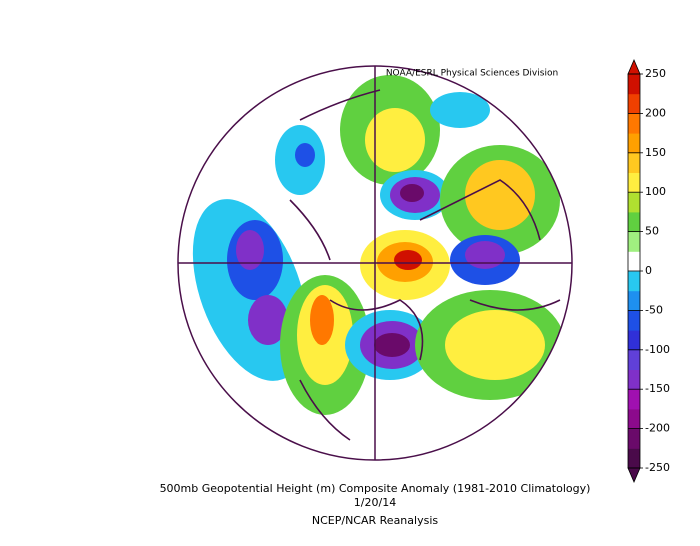  I want to click on colorbar-bottom-arrow, so click(634, 475).